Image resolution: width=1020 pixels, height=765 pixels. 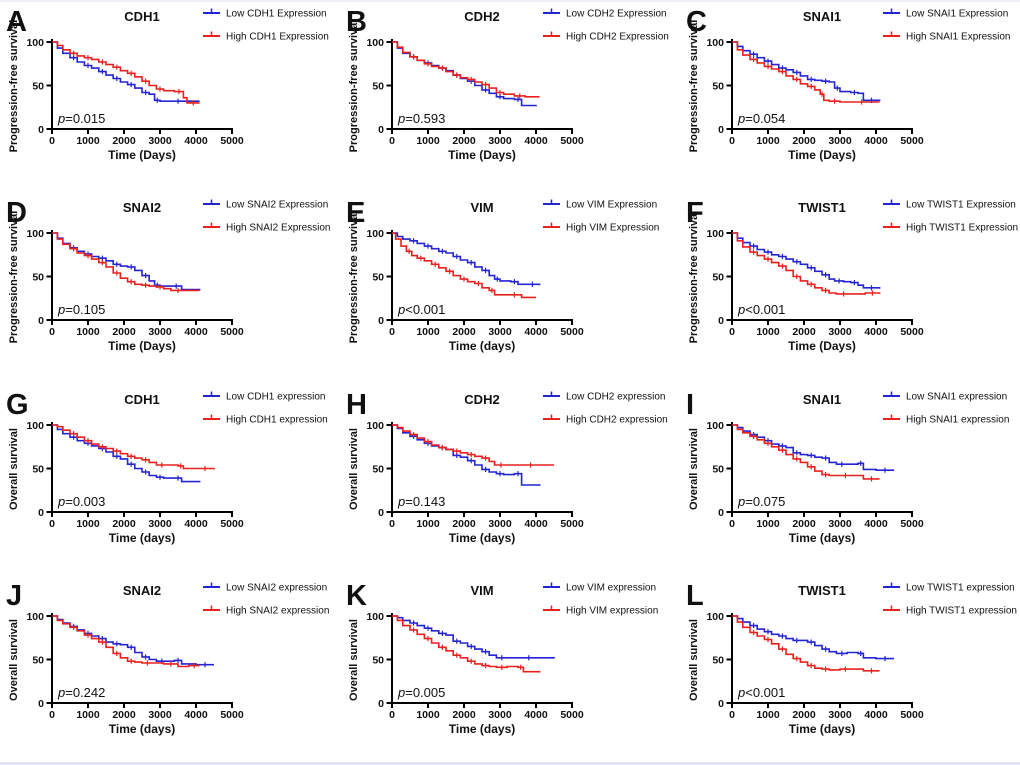 What do you see at coordinates (481, 399) in the screenshot?
I see `panel-title: CDH2` at bounding box center [481, 399].